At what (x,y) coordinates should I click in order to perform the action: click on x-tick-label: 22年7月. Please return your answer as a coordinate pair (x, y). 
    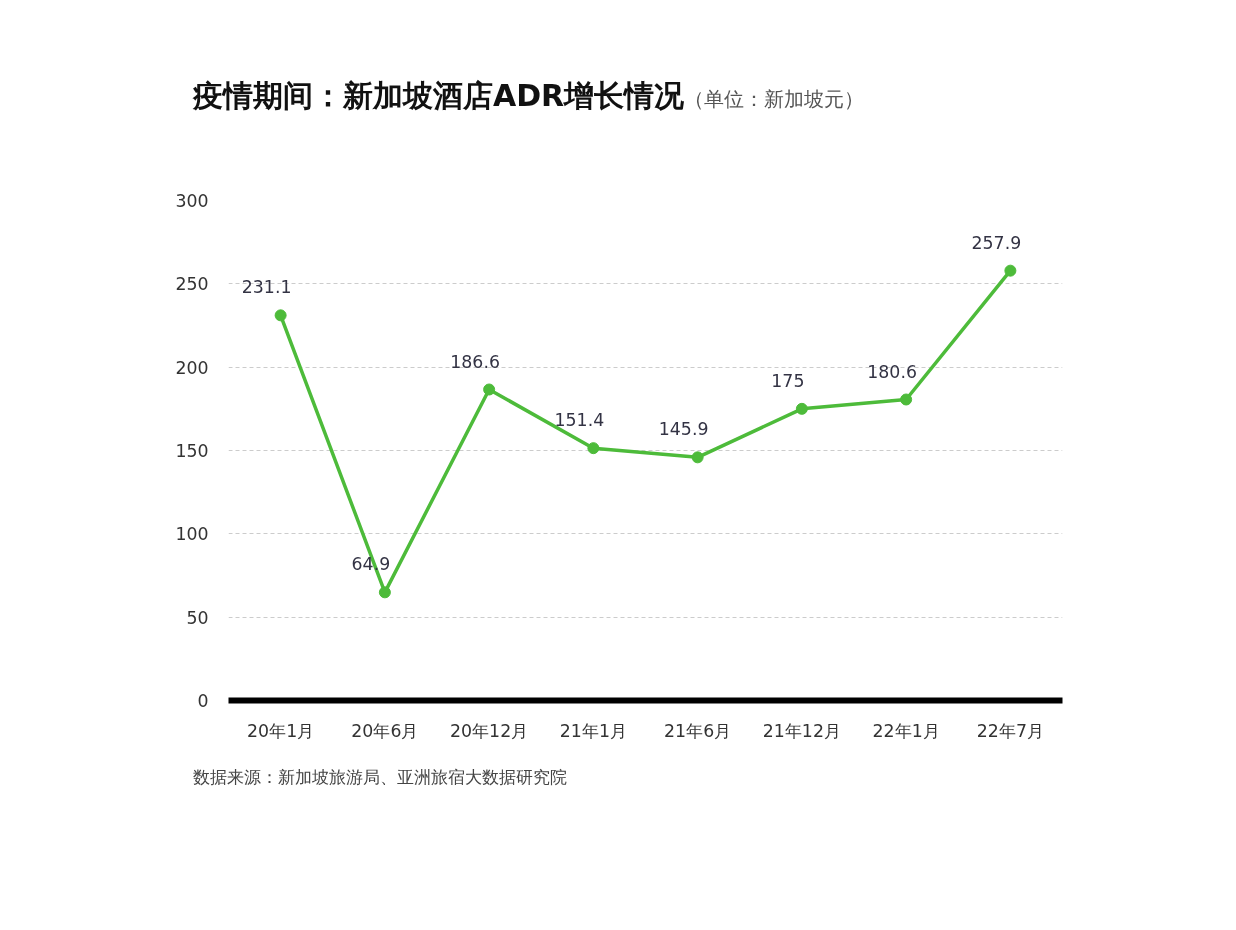
    Looking at the image, I should click on (1010, 730).